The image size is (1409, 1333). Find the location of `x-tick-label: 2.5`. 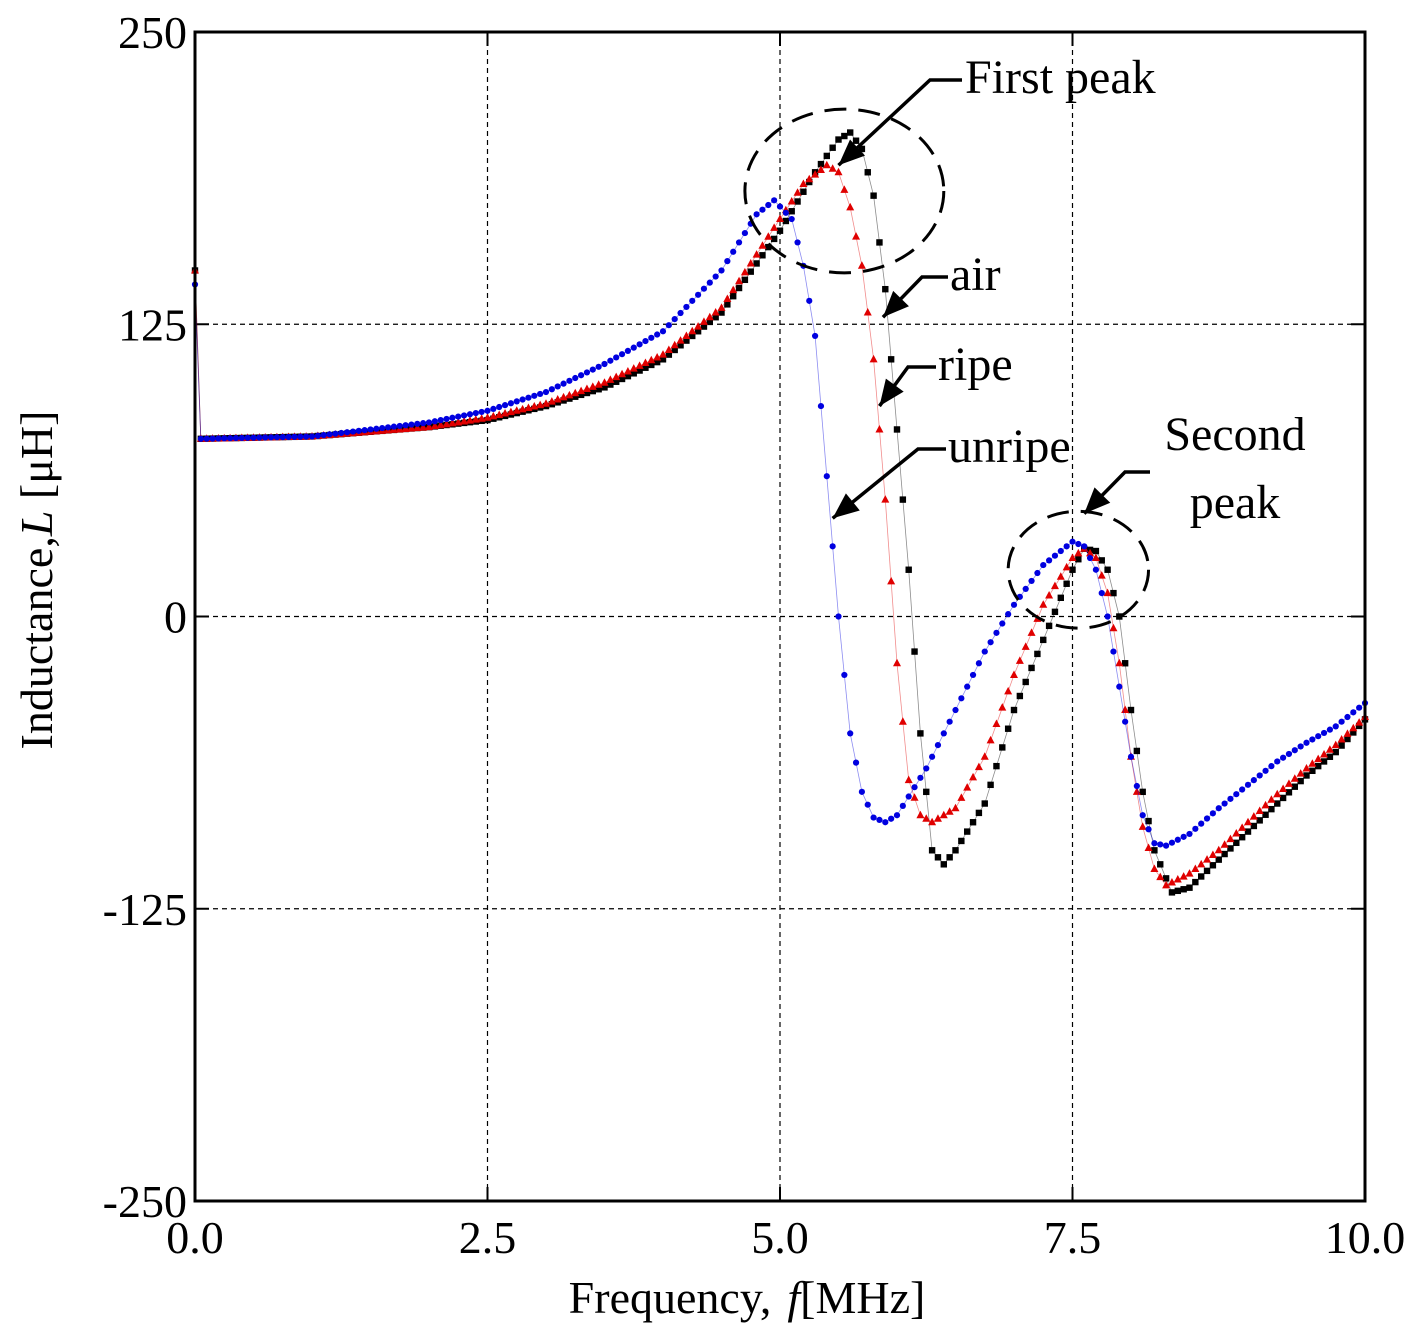

x-tick-label: 2.5 is located at coordinates (488, 1237).